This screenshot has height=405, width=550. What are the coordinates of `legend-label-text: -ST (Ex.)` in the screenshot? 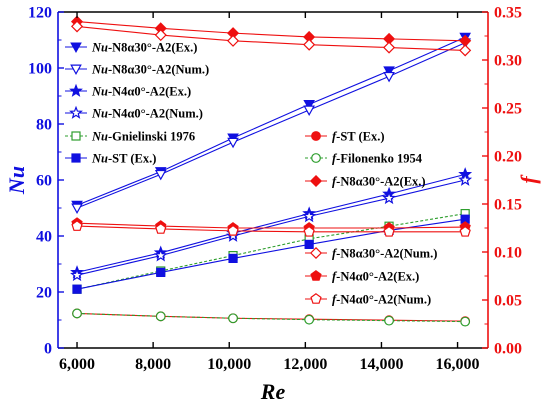 It's located at (360, 137).